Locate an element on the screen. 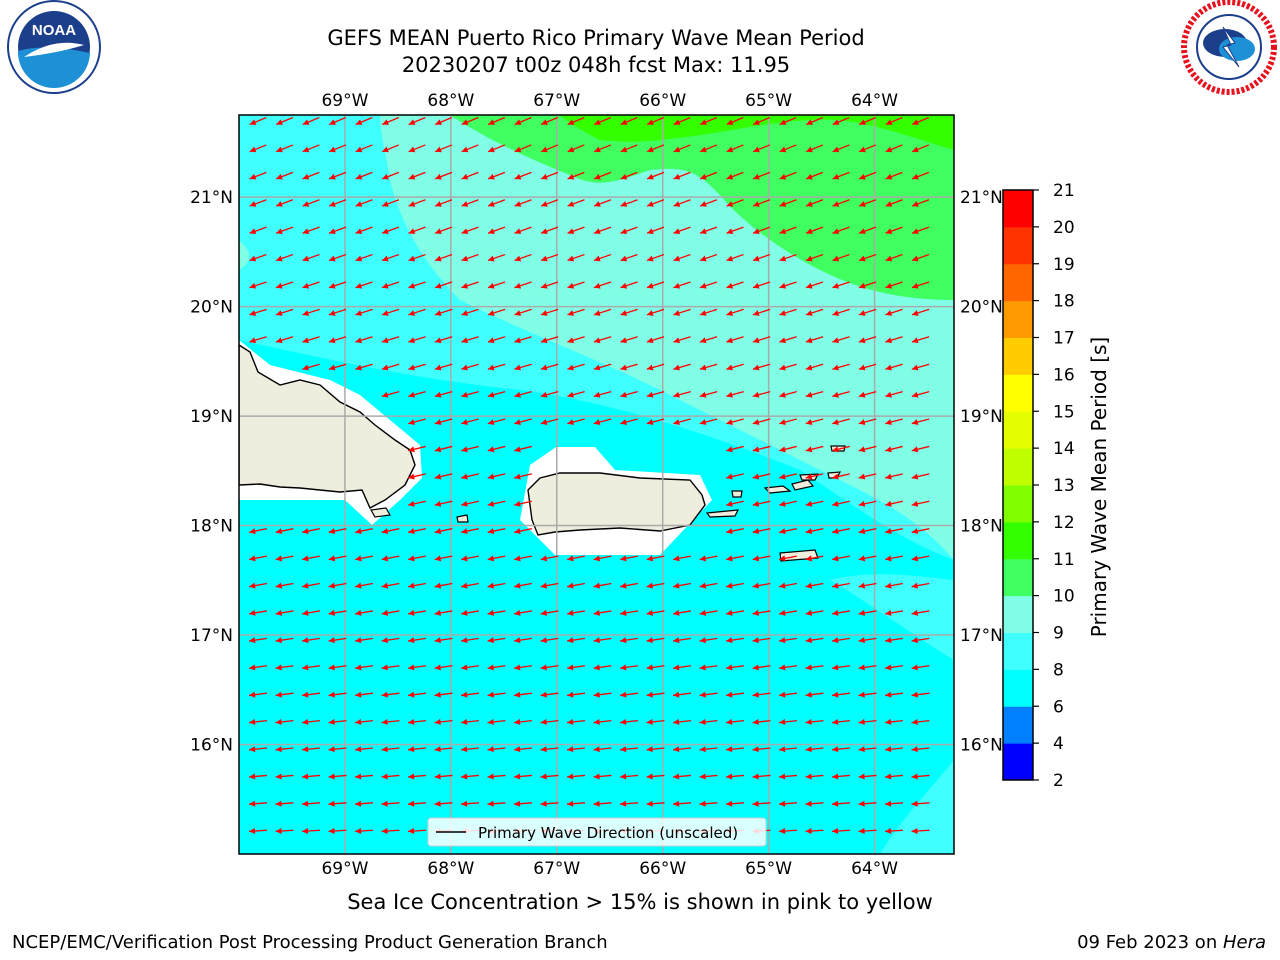 This screenshot has height=960, width=1280. island-small-west is located at coordinates (380, 512).